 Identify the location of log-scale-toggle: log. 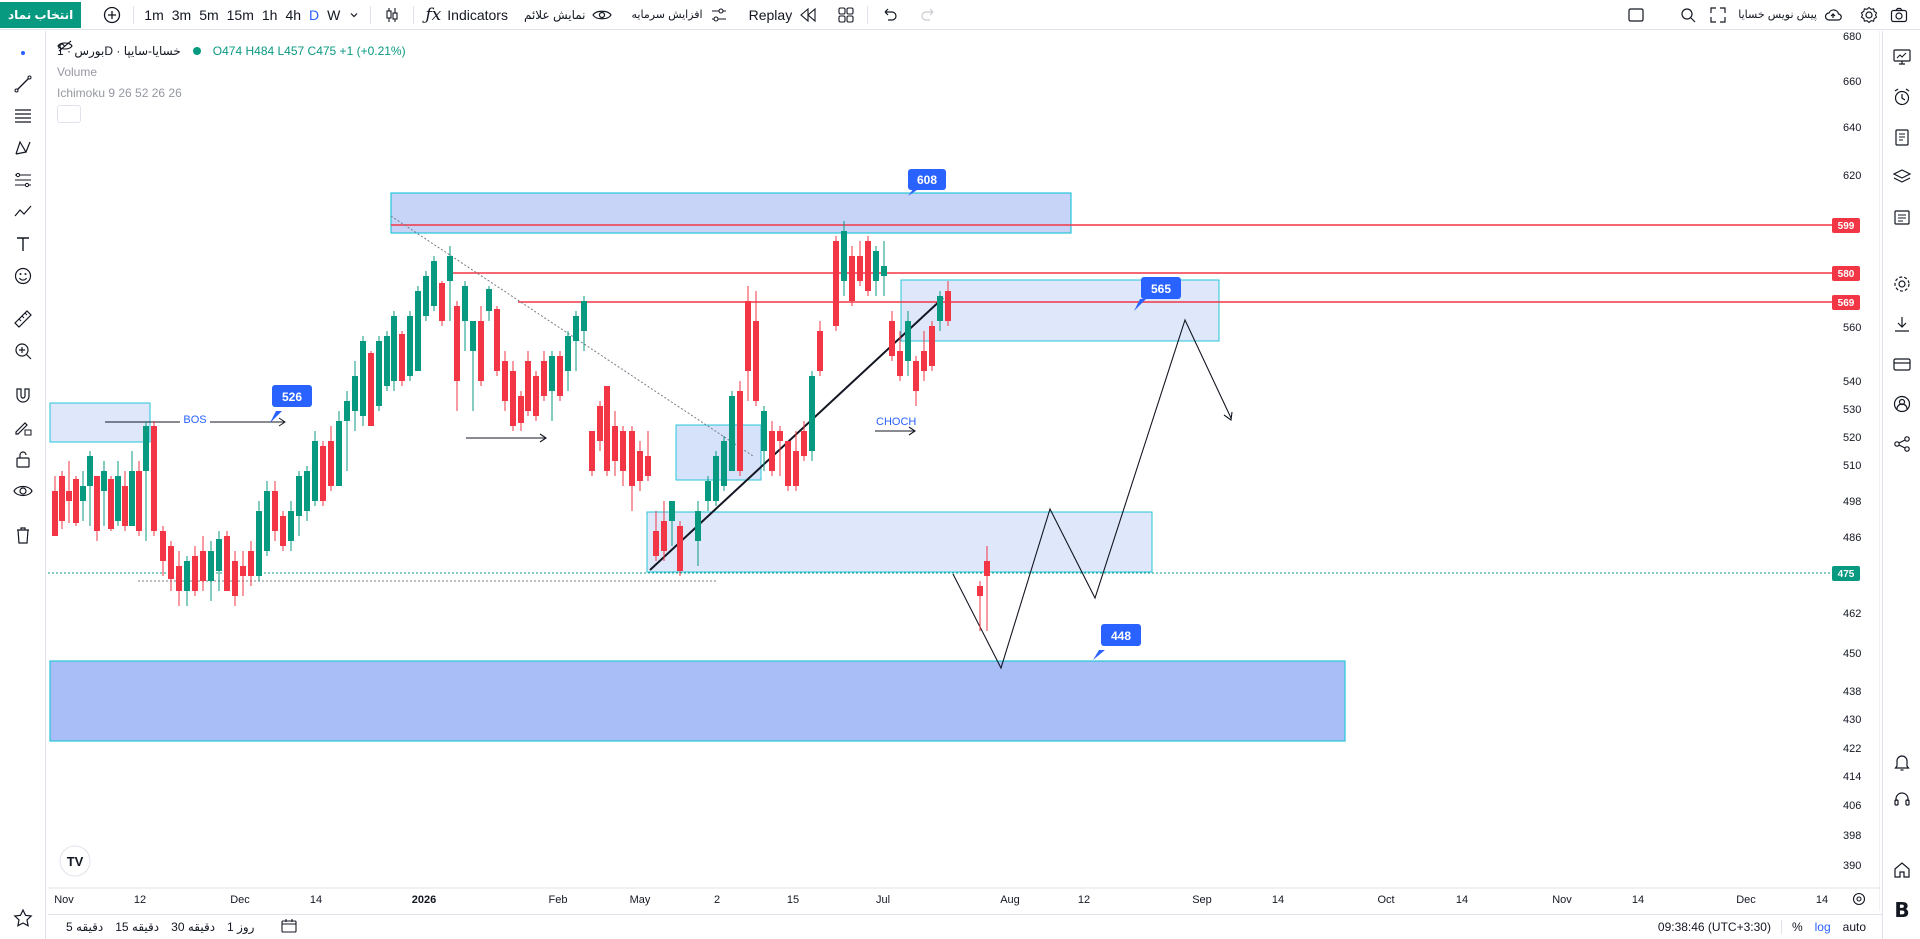
(1822, 927).